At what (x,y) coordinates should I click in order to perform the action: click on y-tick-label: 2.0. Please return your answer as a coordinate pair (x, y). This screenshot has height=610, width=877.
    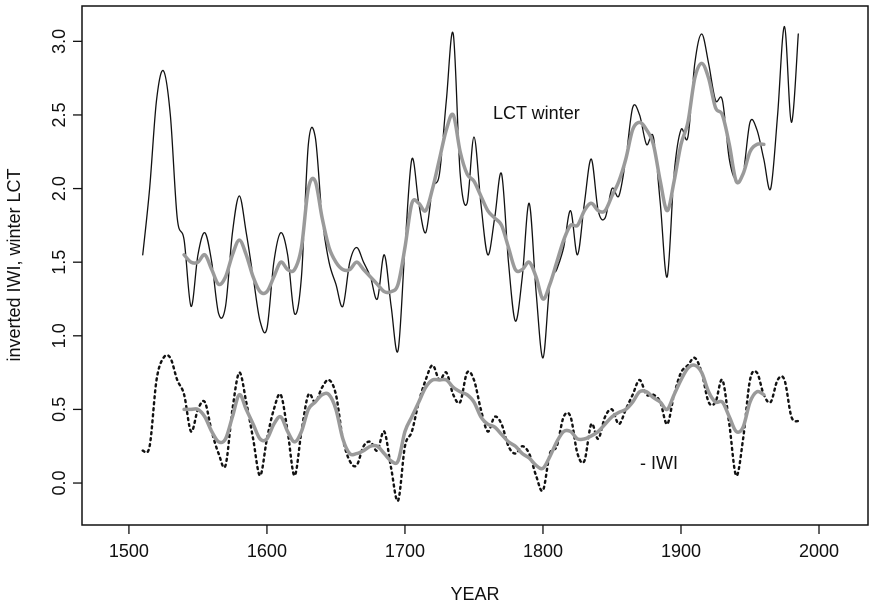
    Looking at the image, I should click on (59, 188).